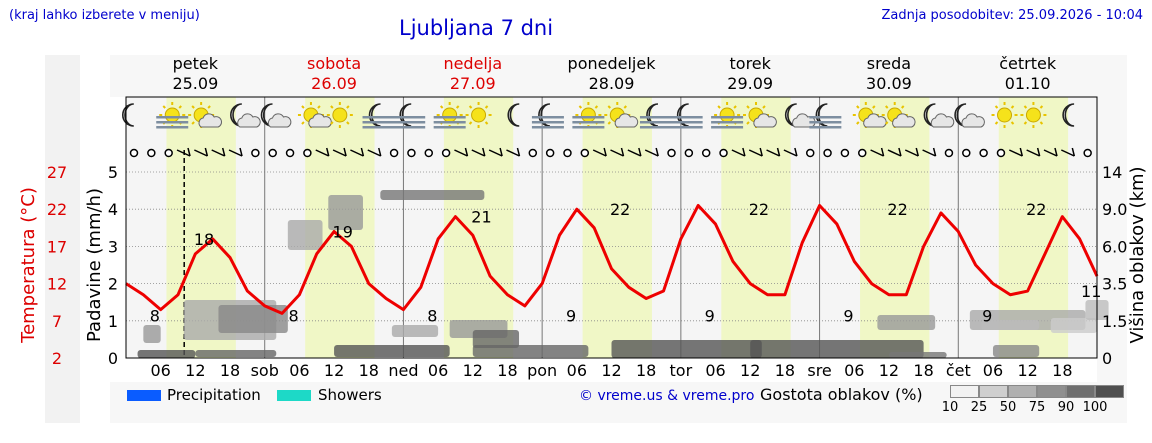 This screenshot has height=443, width=1152. What do you see at coordinates (294, 395) in the screenshot?
I see `showers-swatch` at bounding box center [294, 395].